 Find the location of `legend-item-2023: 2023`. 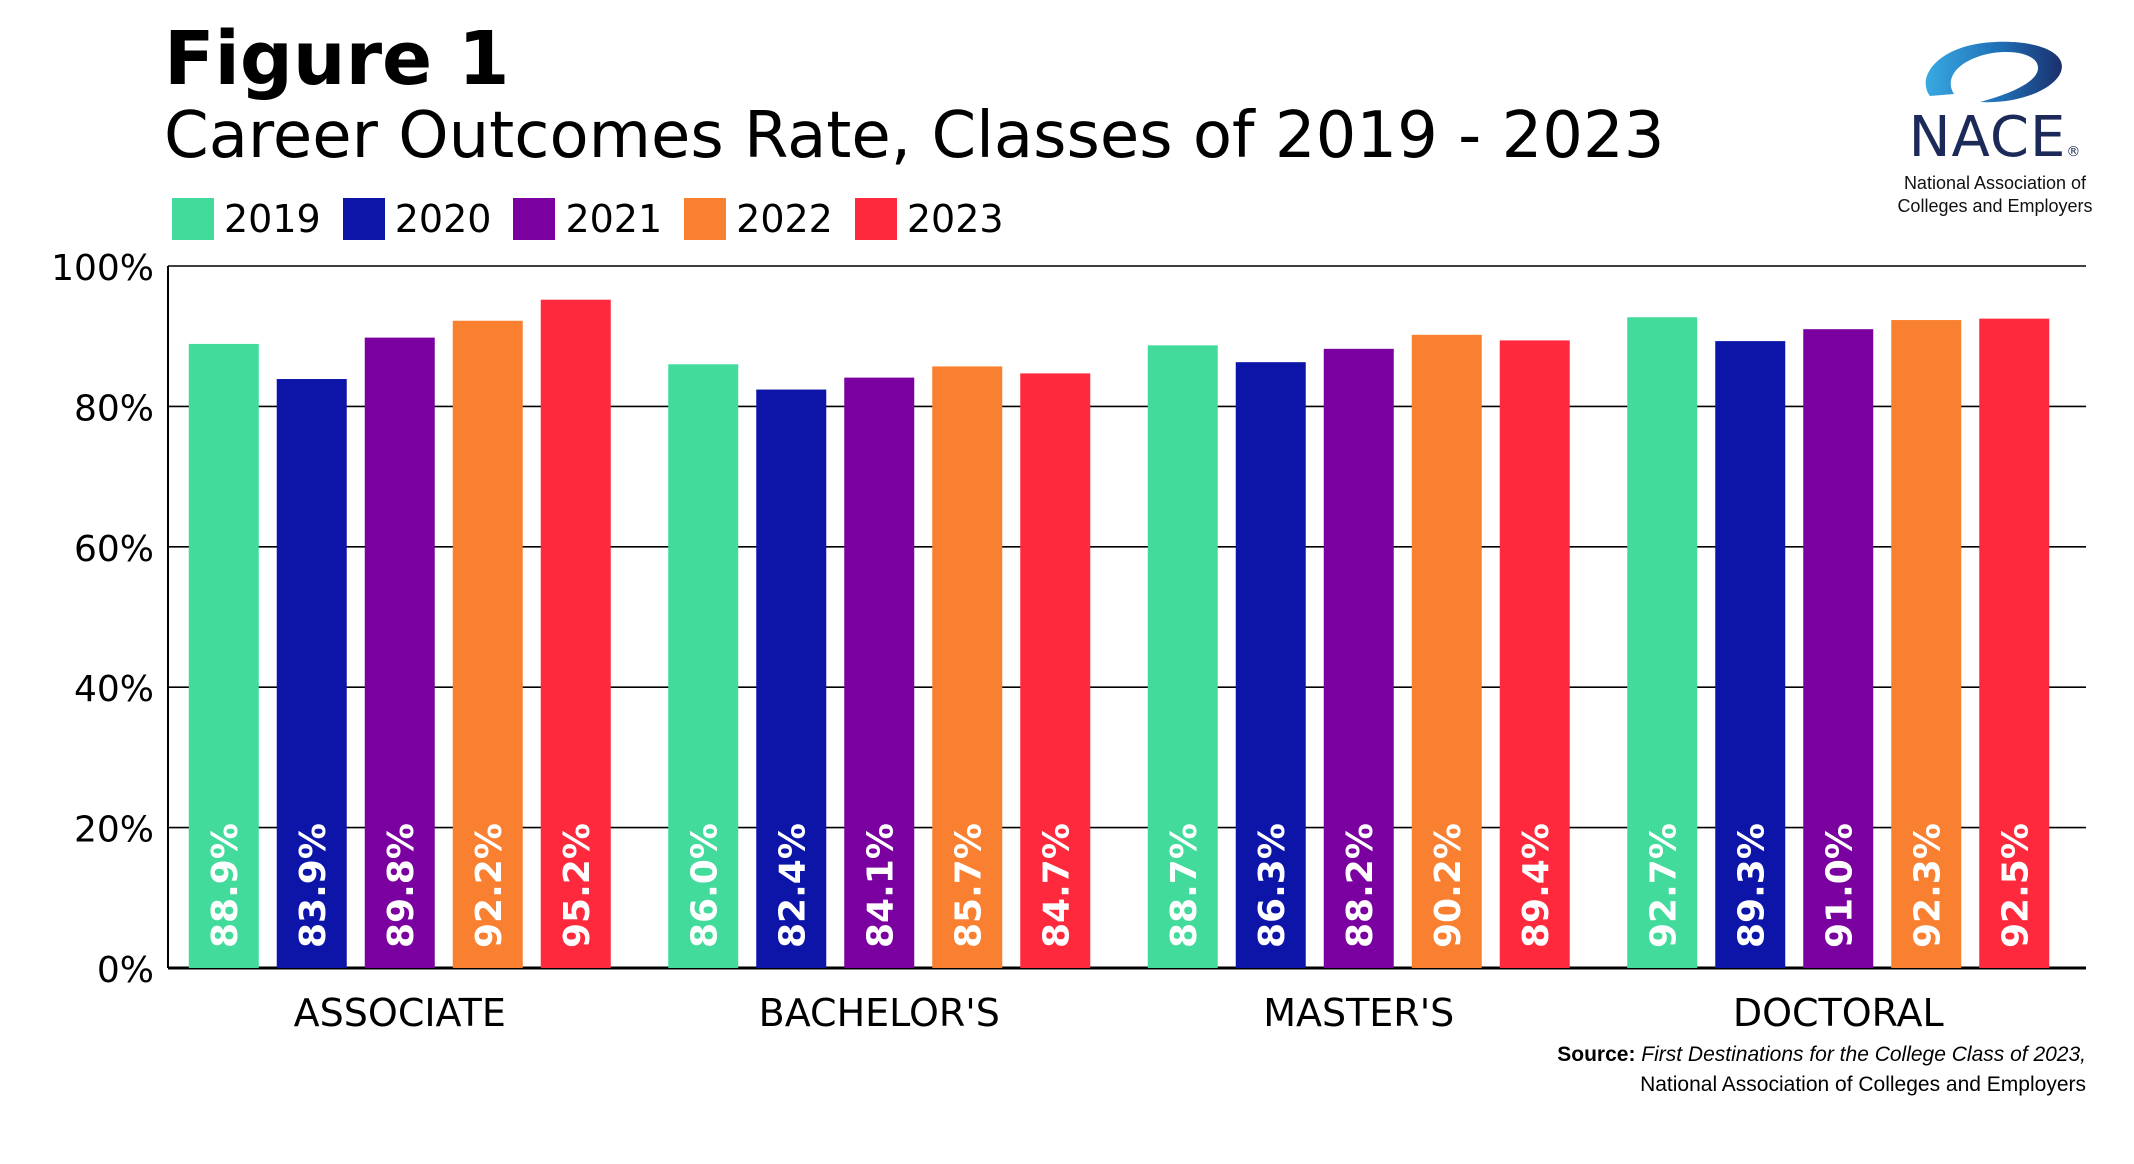

legend-item-2023: 2023 is located at coordinates (929, 219).